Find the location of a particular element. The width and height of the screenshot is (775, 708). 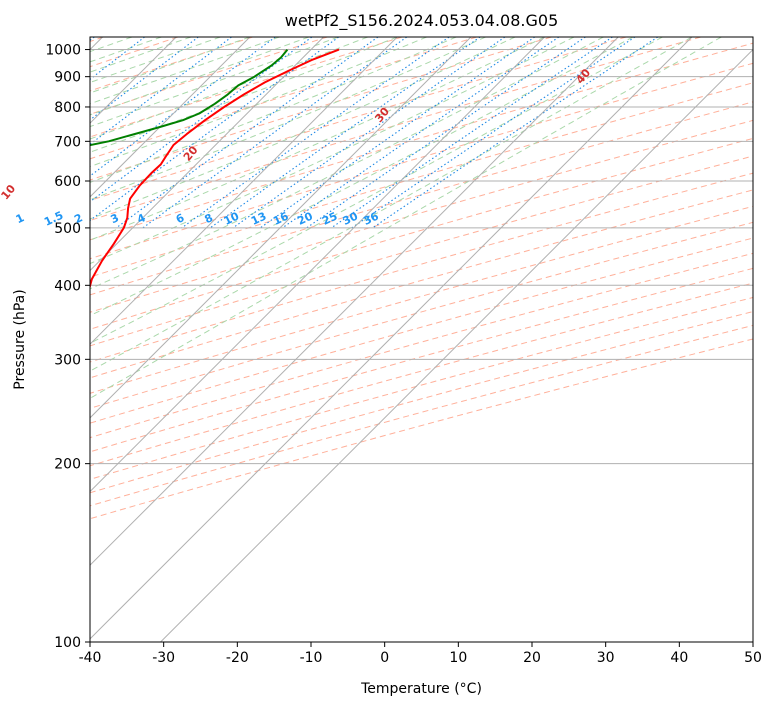

mixing-ratio-label: 30 is located at coordinates (351, 218).